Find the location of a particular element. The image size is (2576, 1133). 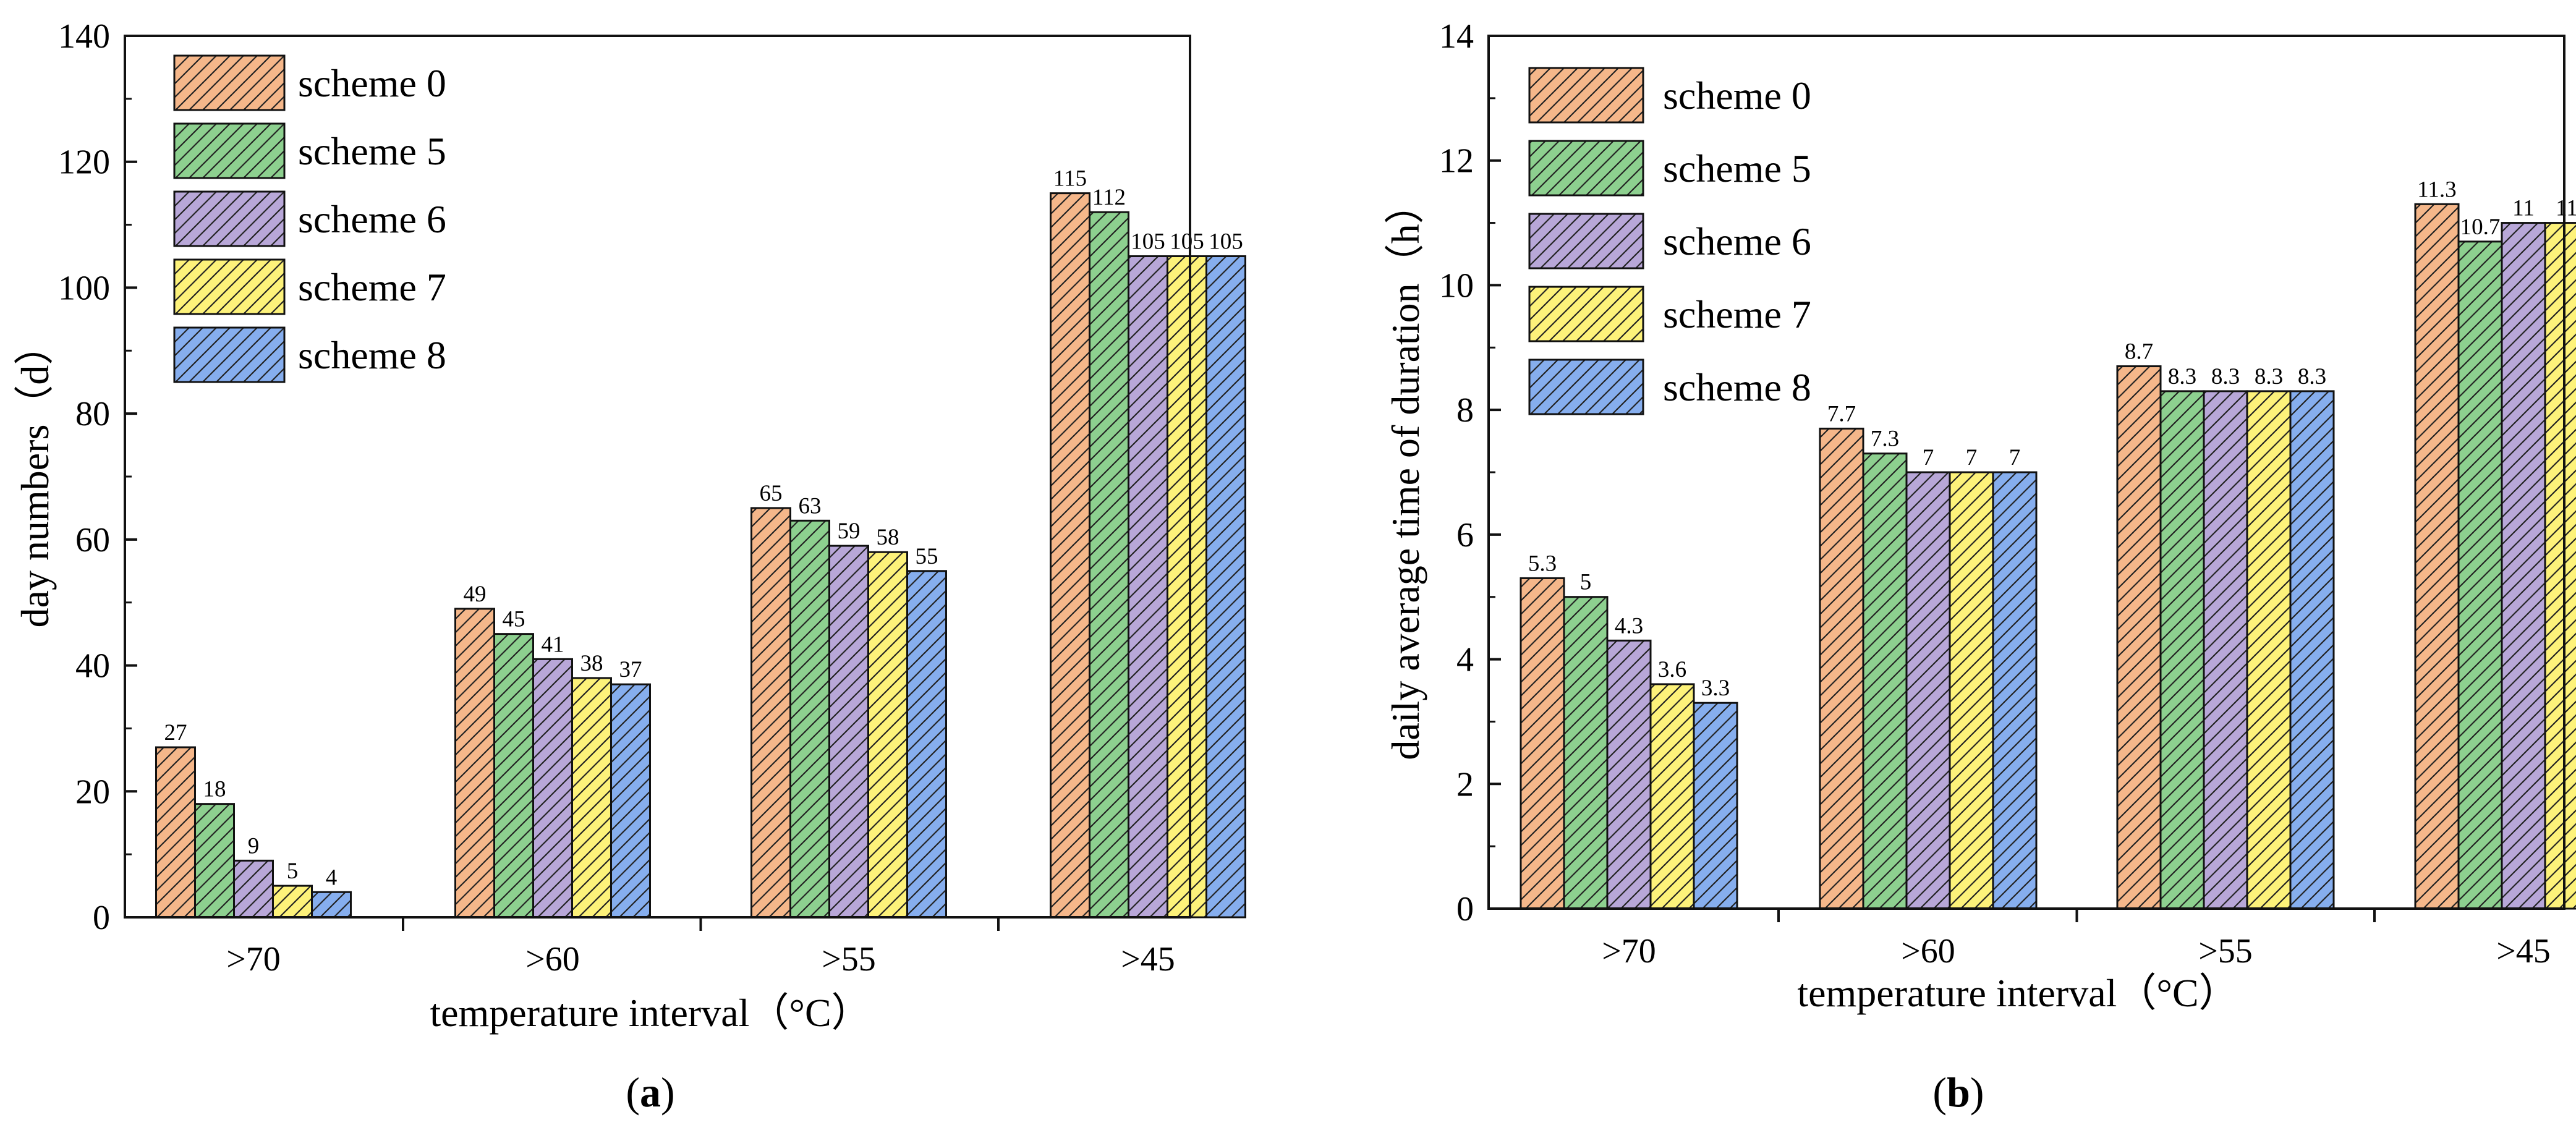

chart-a-bar-label-1-3: 9 is located at coordinates (254, 846).